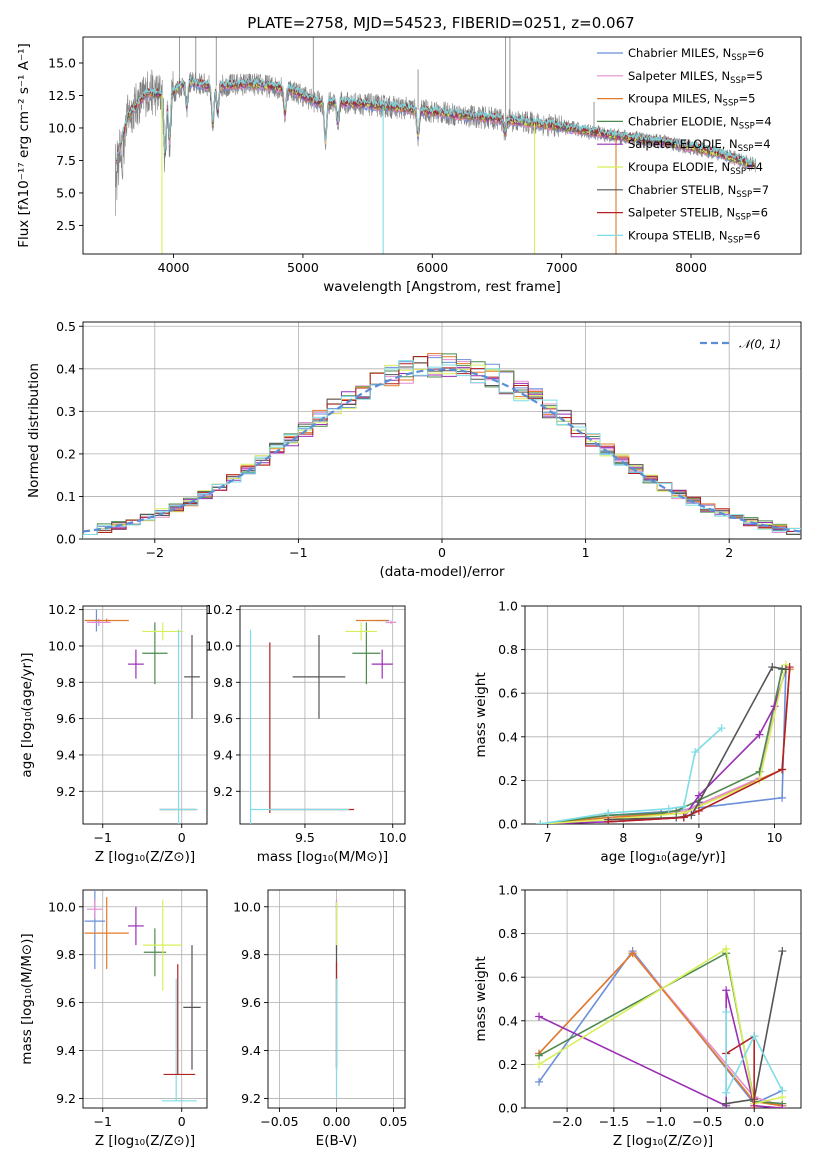  I want to click on mass-vs-Z-frame, so click(145, 999).